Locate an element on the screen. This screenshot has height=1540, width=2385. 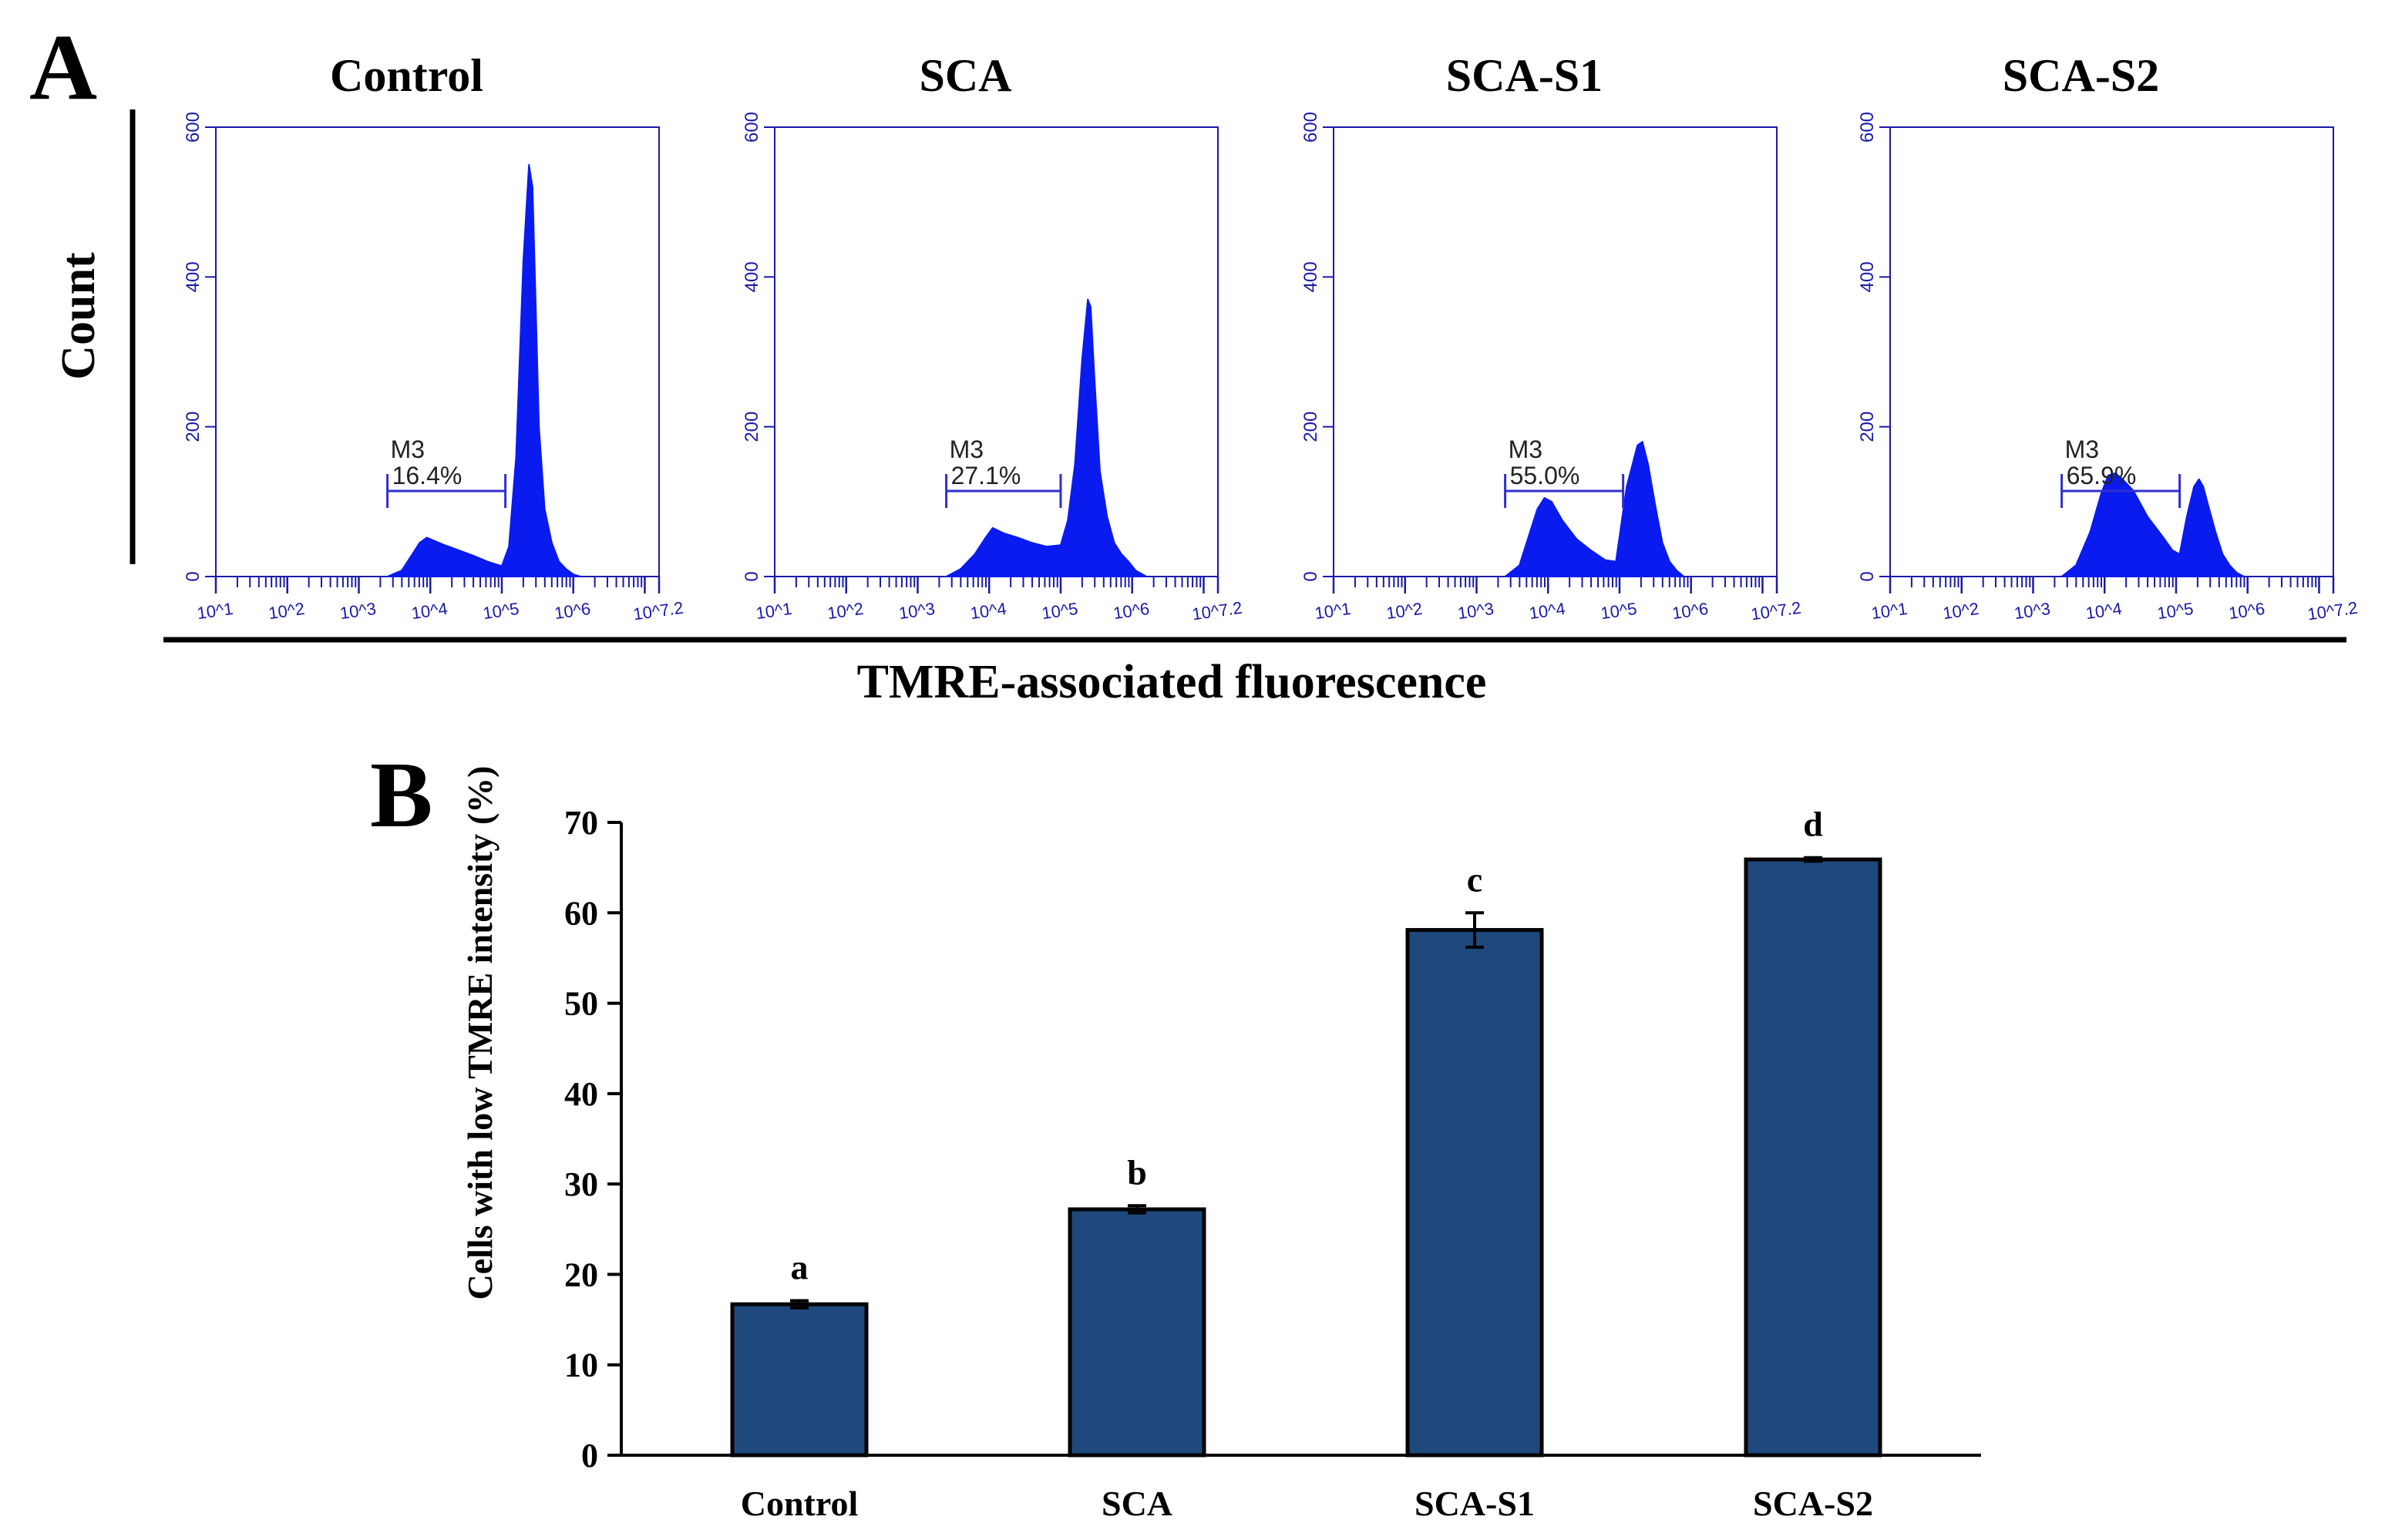
bar-category-label: SCA-S2 is located at coordinates (1813, 1503).